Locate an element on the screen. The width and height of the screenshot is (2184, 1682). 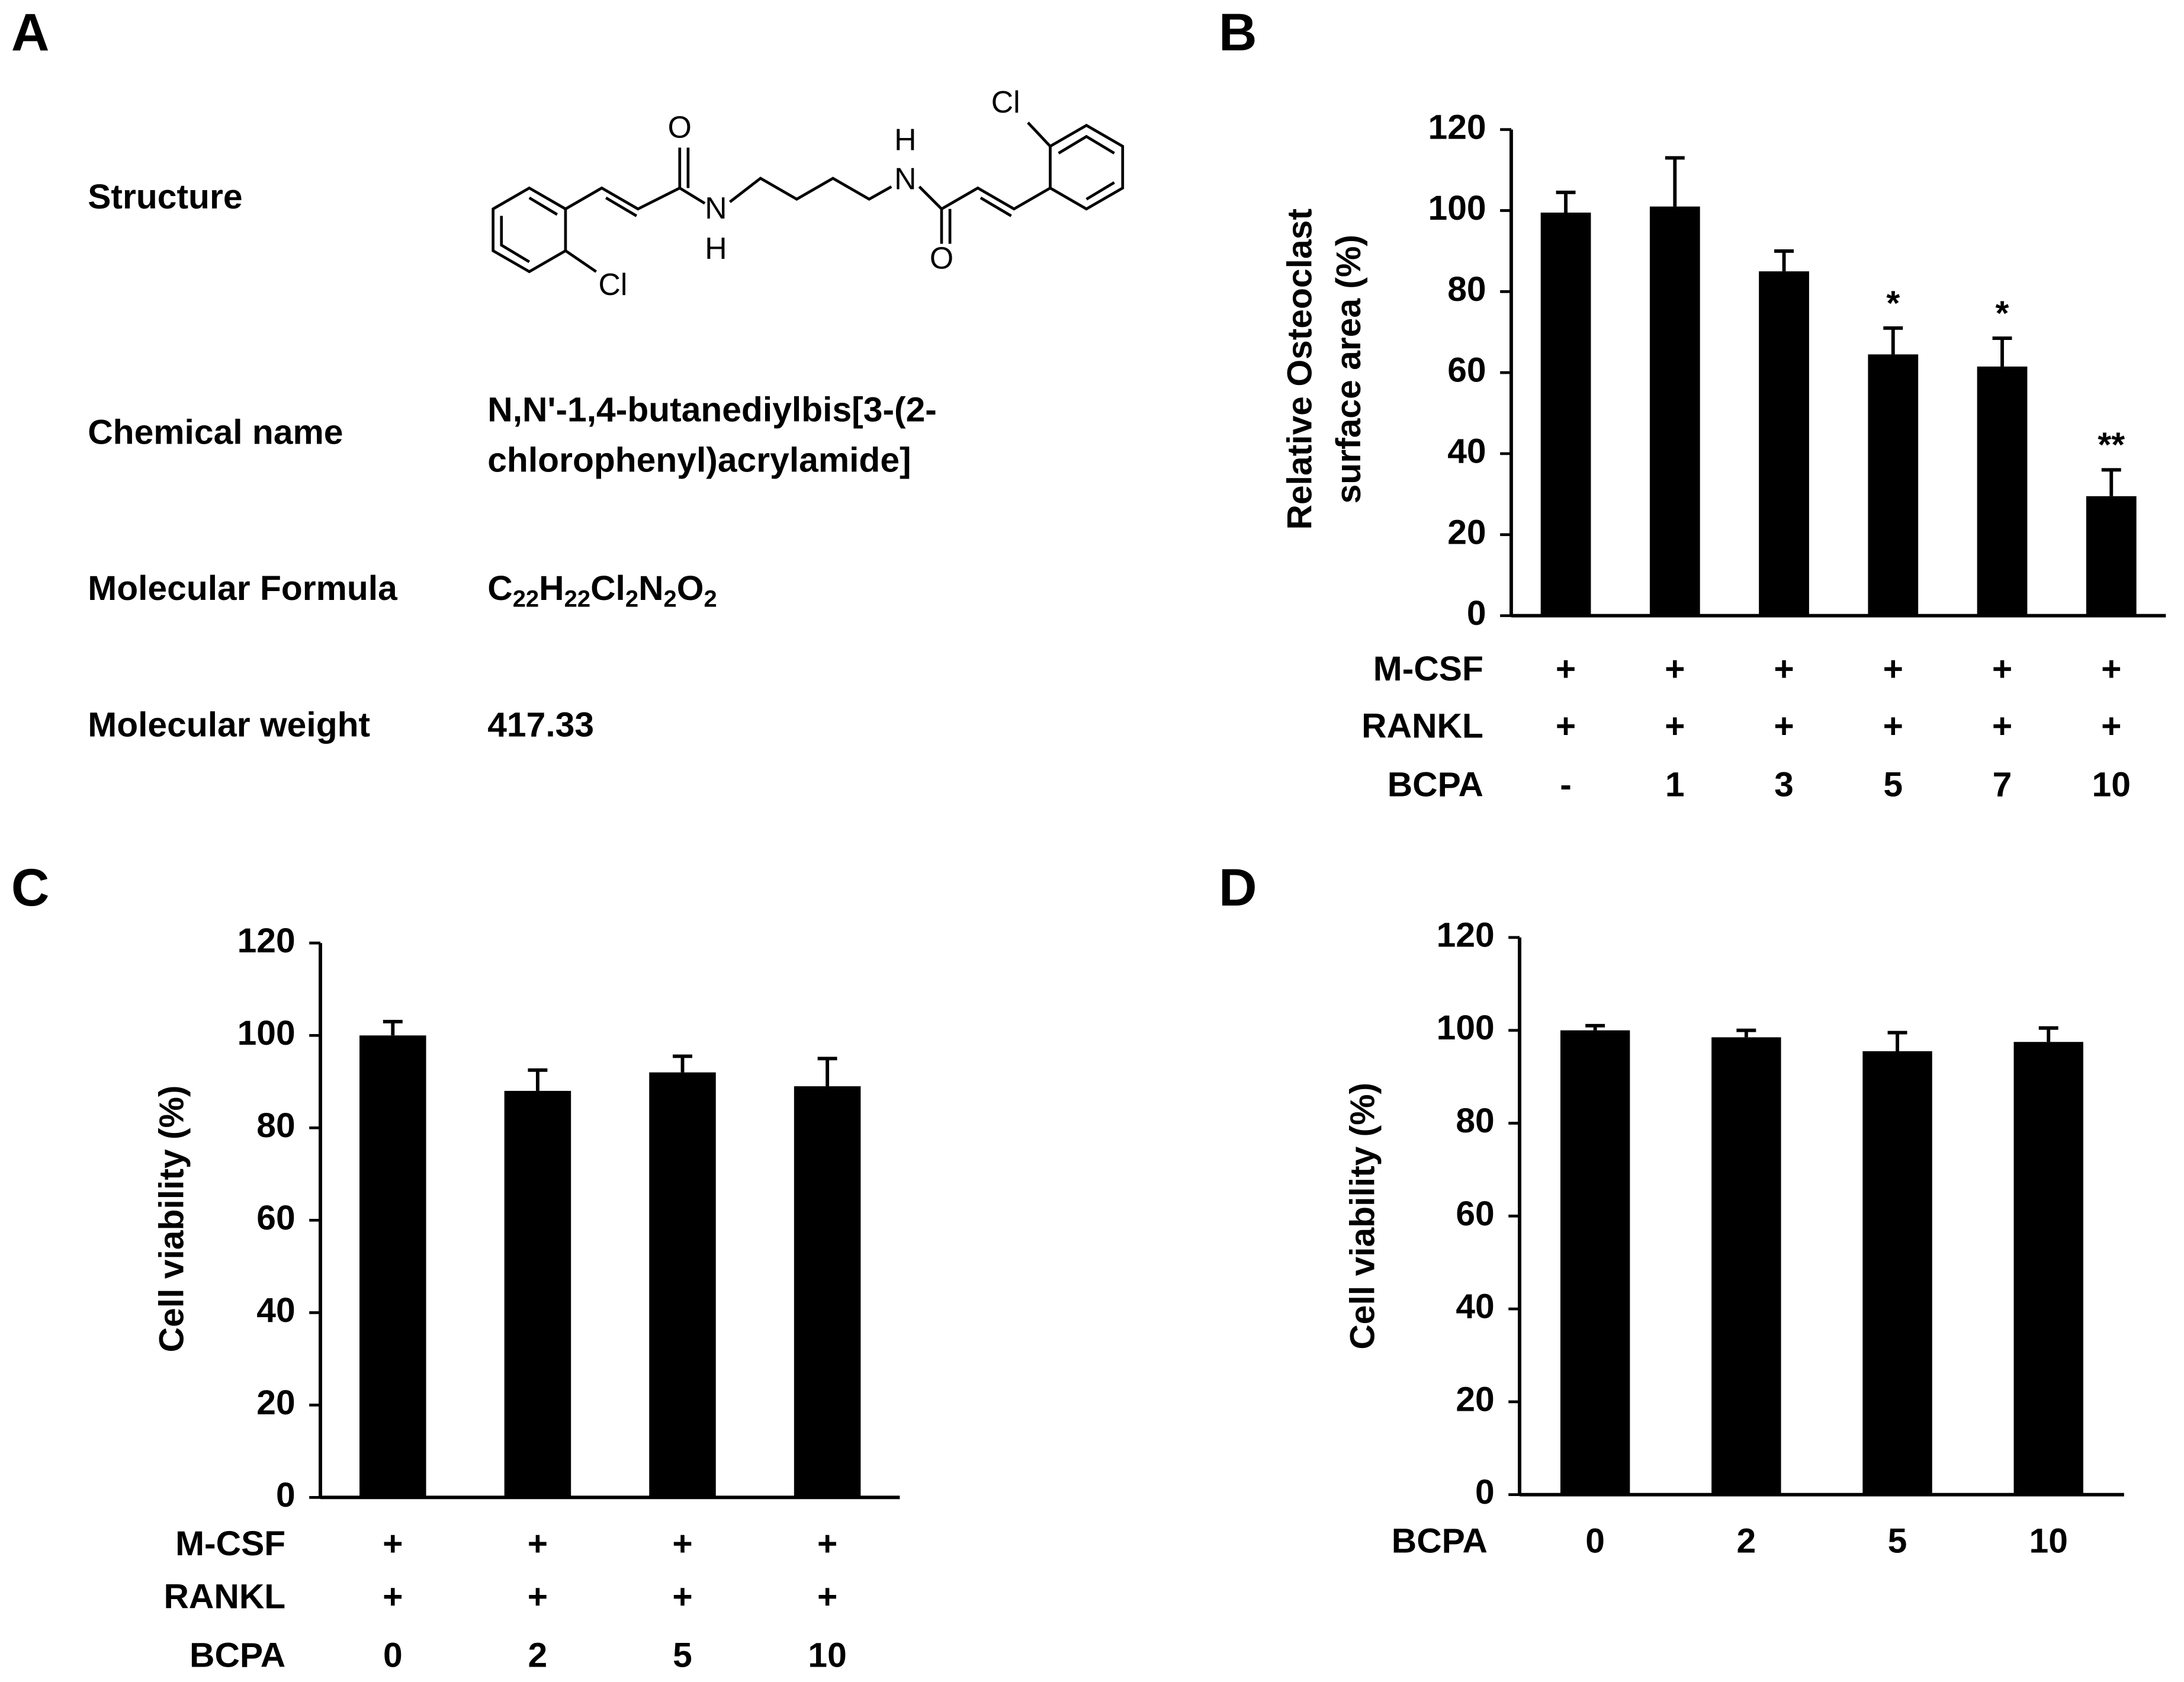
row-label: Chemical name is located at coordinates (215, 432).